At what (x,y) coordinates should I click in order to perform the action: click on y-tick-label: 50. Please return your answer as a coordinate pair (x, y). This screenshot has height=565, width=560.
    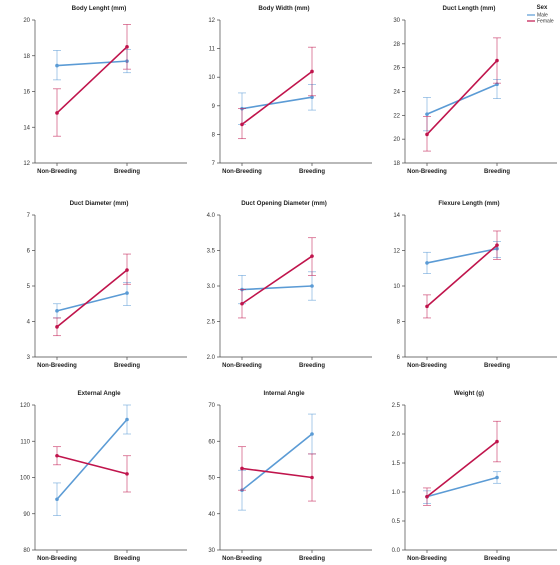
    Looking at the image, I should click on (211, 479).